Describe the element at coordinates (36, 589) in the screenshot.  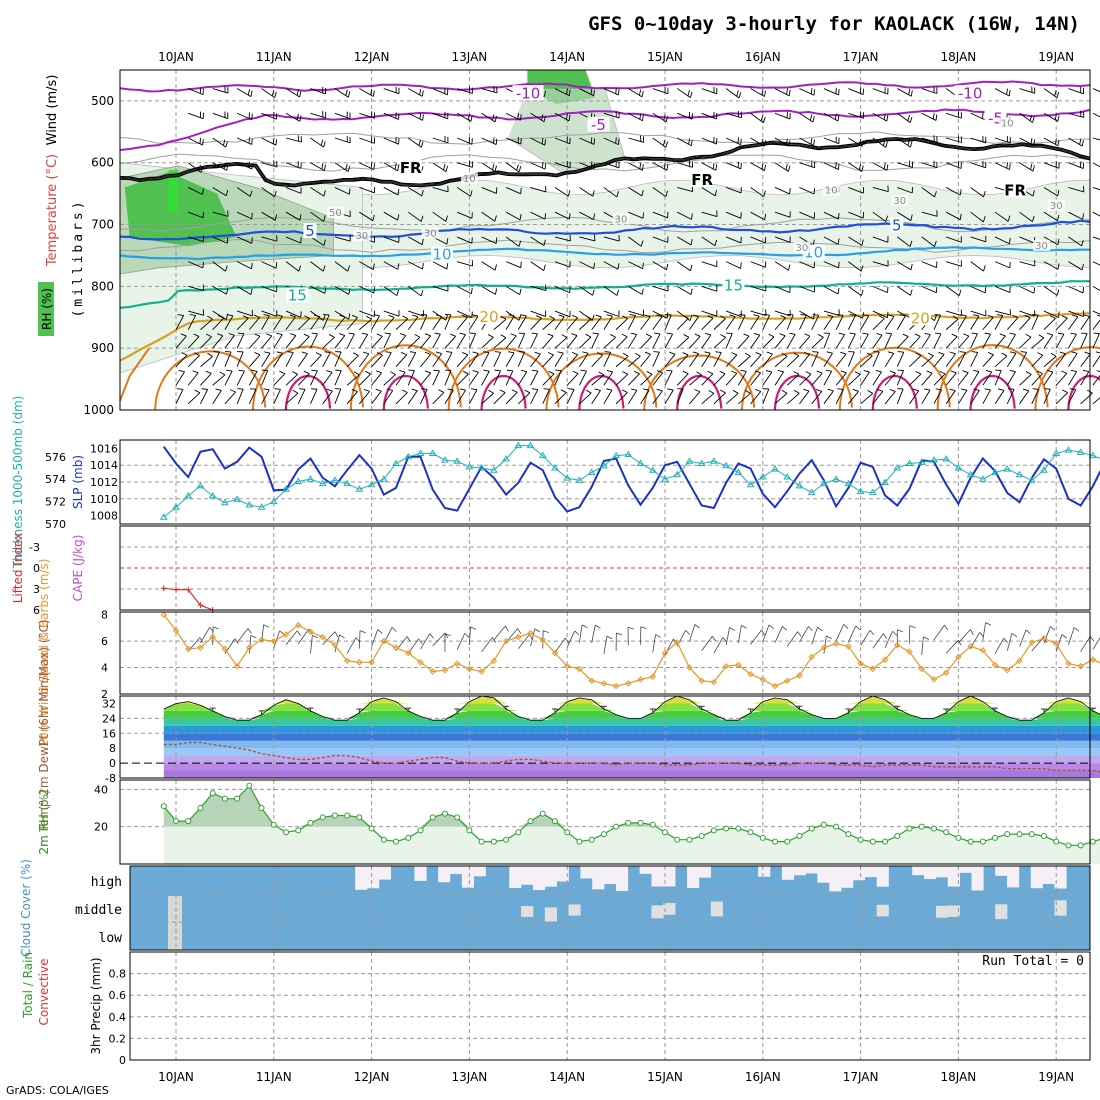
I see `lifted-tick: 3` at that location.